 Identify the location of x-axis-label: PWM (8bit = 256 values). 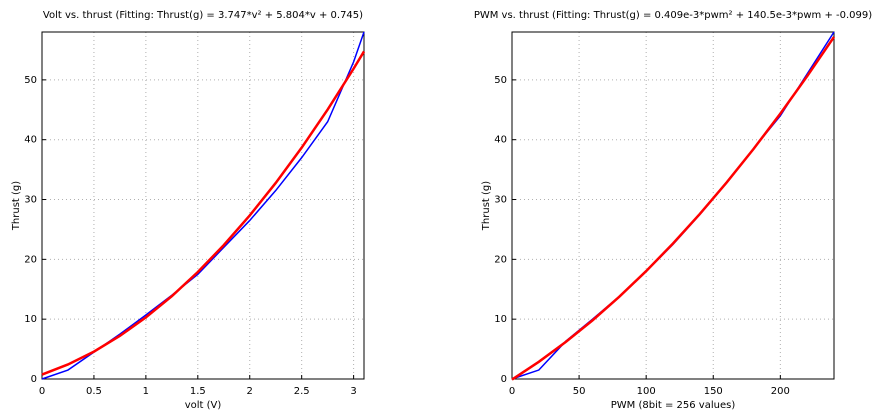
(673, 405).